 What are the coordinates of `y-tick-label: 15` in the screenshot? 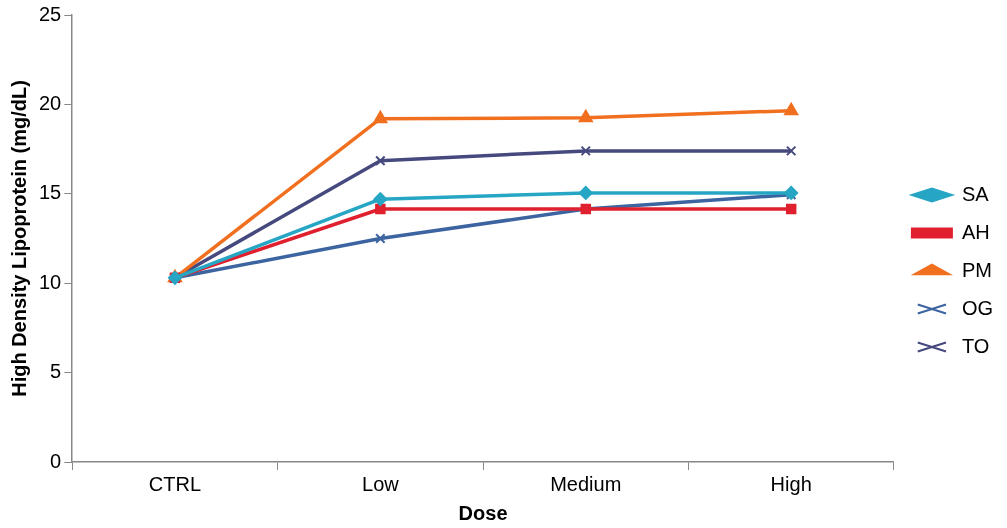 It's located at (50, 192).